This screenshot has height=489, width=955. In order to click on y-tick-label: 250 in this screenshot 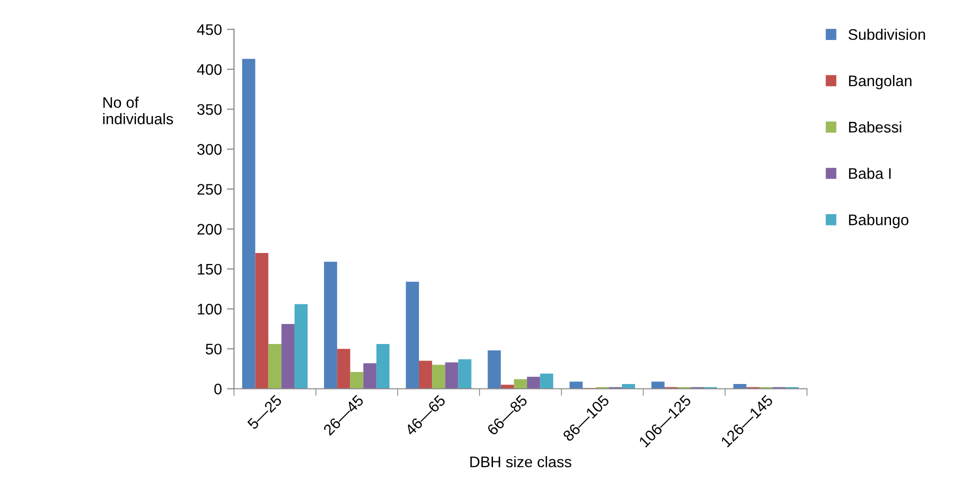, I will do `click(209, 189)`.